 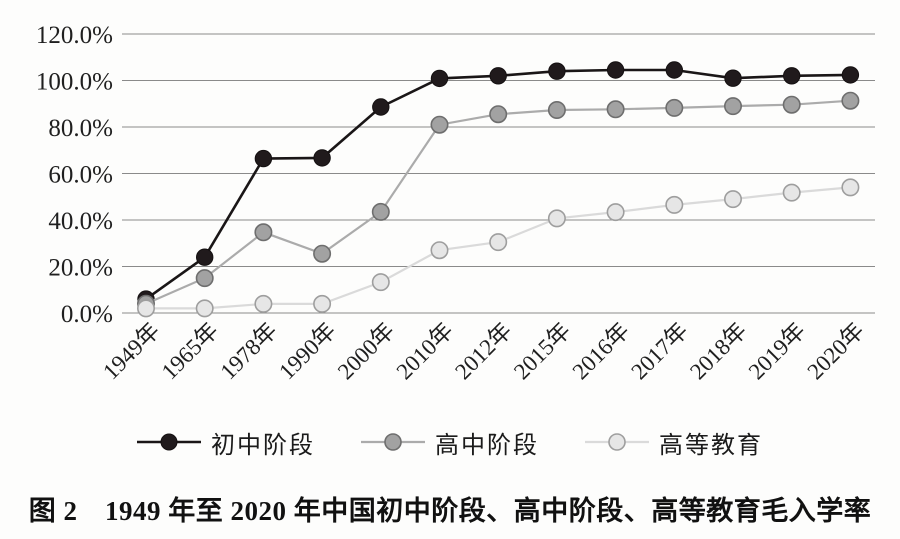 I want to click on figure-caption: 图 2 1949 年至 2020 年中国初中阶段、高中阶段、高等教育毛入学率, so click(x=450, y=511).